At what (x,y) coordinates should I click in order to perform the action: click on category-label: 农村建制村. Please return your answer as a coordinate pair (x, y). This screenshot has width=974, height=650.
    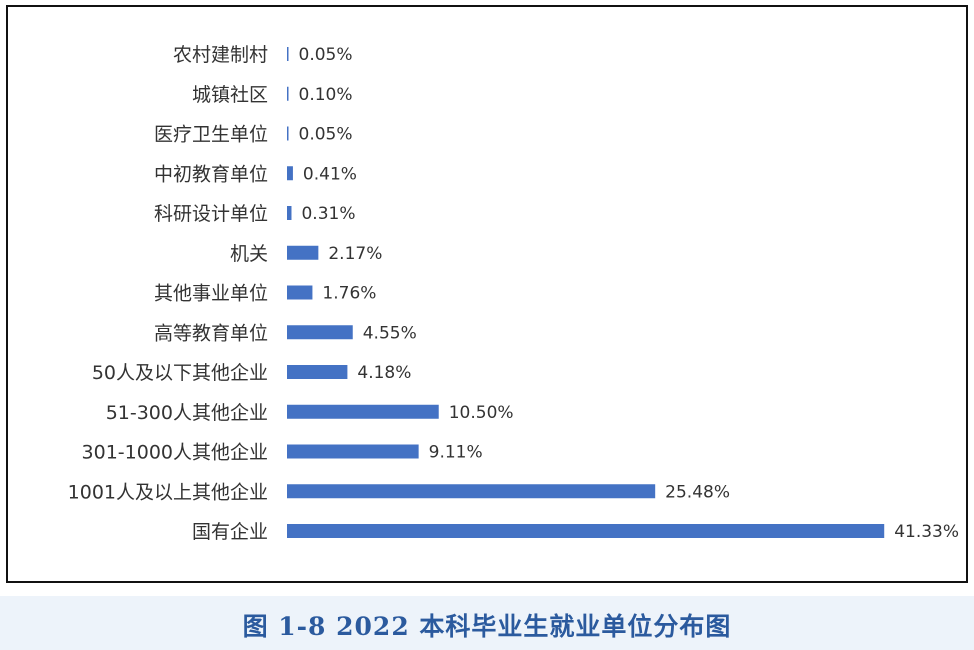
    Looking at the image, I should click on (220, 55).